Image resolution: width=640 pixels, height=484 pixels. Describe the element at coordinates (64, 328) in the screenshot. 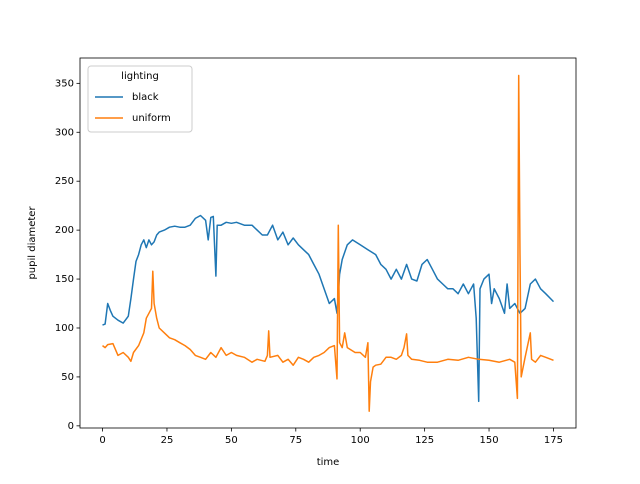

I see `y-tick-label: 100` at that location.